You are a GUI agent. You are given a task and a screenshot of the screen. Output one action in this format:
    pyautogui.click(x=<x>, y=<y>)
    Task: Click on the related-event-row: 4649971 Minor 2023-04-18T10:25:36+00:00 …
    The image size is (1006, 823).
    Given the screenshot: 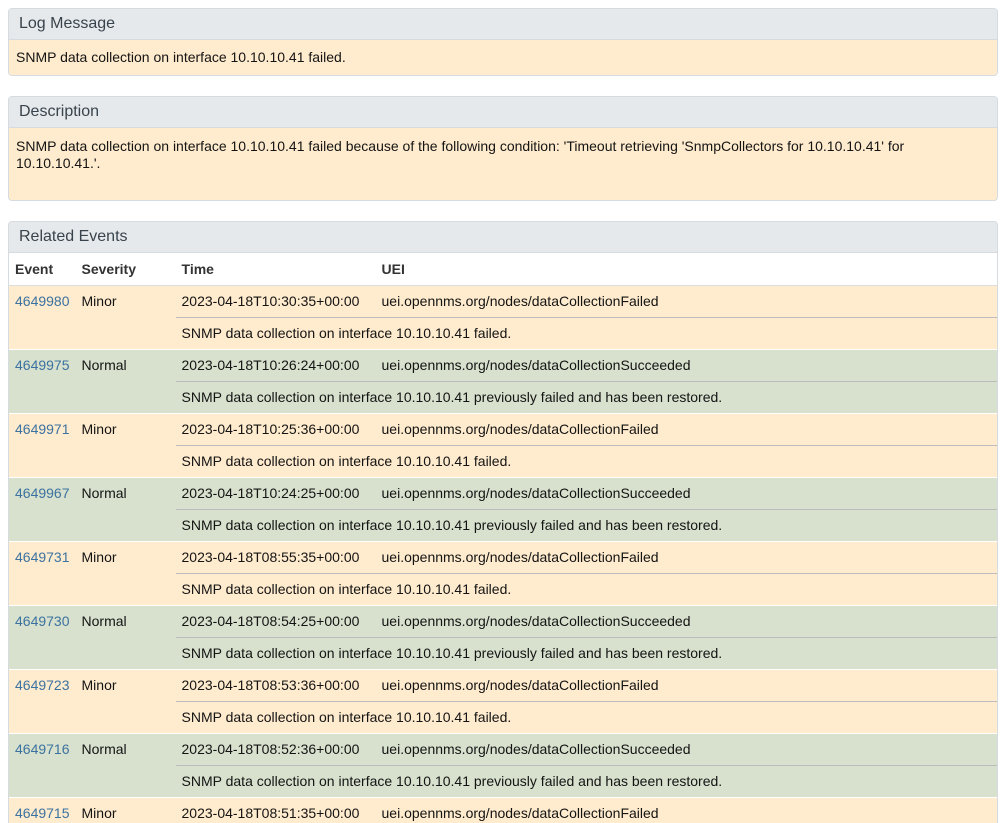 What is the action you would take?
    pyautogui.click(x=503, y=445)
    